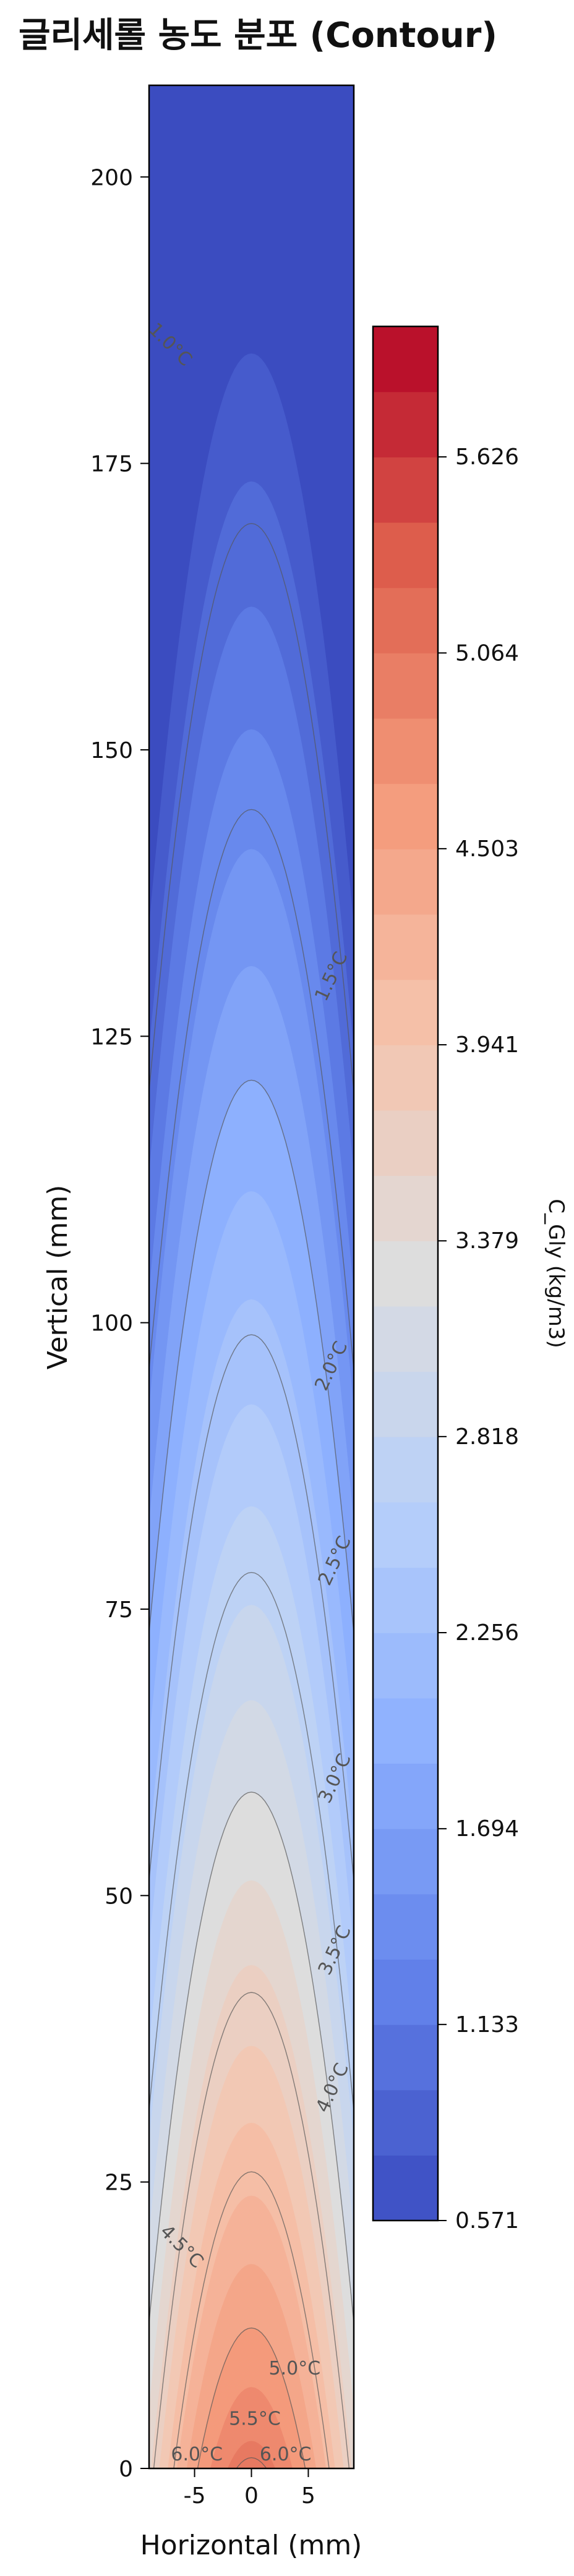 The width and height of the screenshot is (574, 2576). I want to click on y-axis-label: Vertical (mm), so click(58, 1277).